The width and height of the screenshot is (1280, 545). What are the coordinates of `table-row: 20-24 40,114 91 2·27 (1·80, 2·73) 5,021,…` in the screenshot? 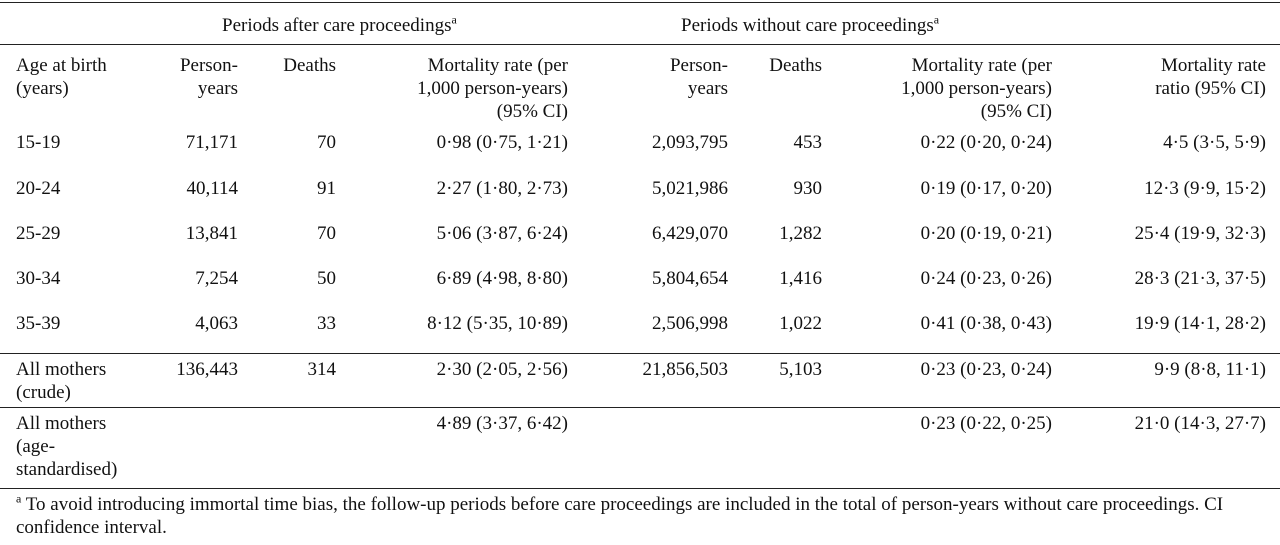 It's located at (640, 189).